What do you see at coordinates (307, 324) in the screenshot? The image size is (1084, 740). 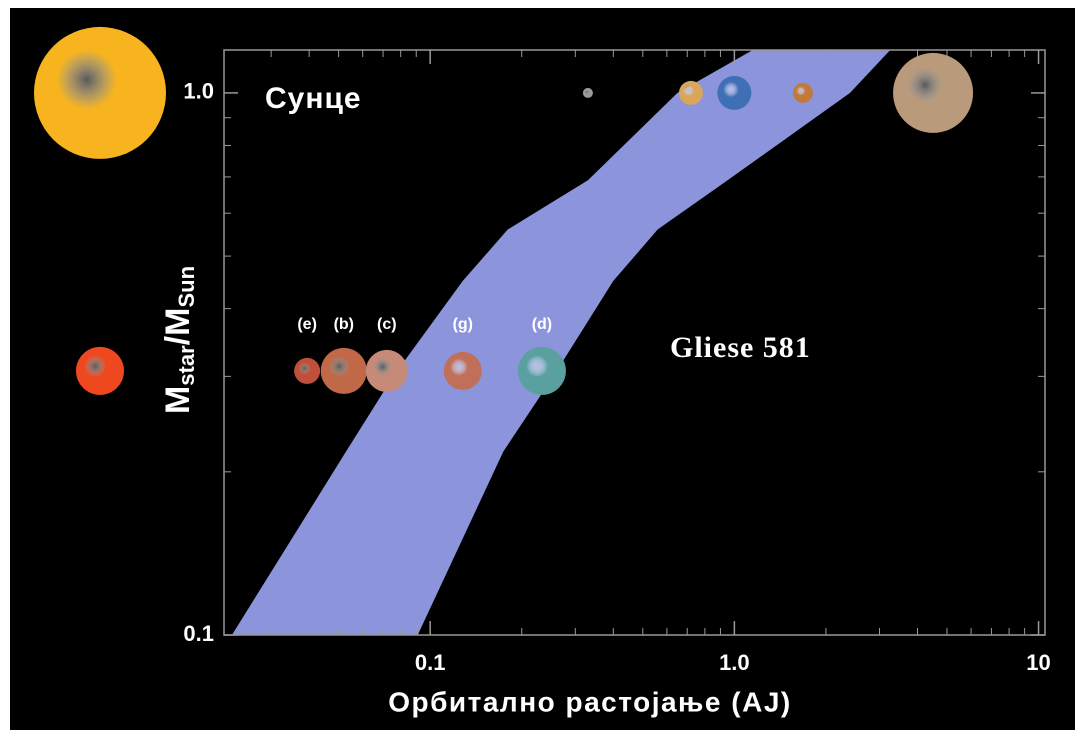 I see `planet-label: (e)` at bounding box center [307, 324].